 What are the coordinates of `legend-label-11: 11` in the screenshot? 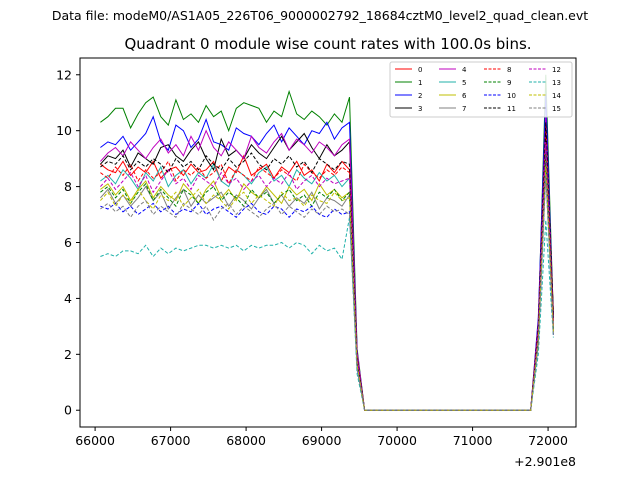 It's located at (511, 109).